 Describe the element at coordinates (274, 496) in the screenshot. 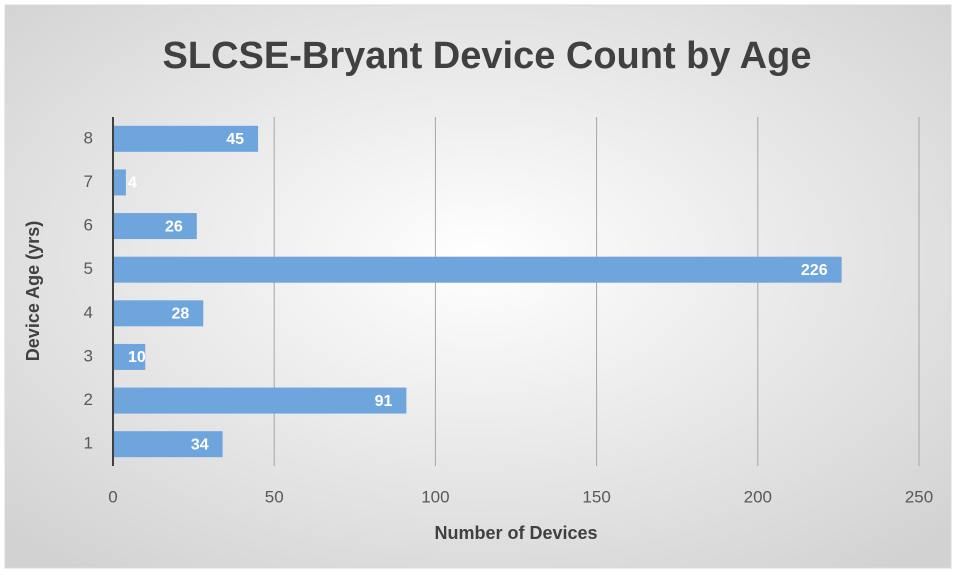

I see `x-tick-label: 50` at that location.